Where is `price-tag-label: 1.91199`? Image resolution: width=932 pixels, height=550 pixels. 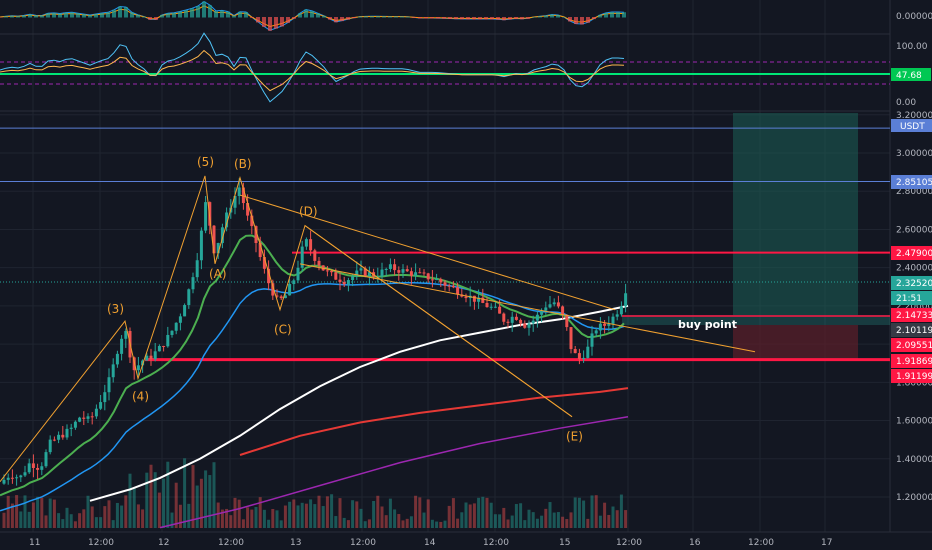 price-tag-label: 1.91199 is located at coordinates (914, 377).